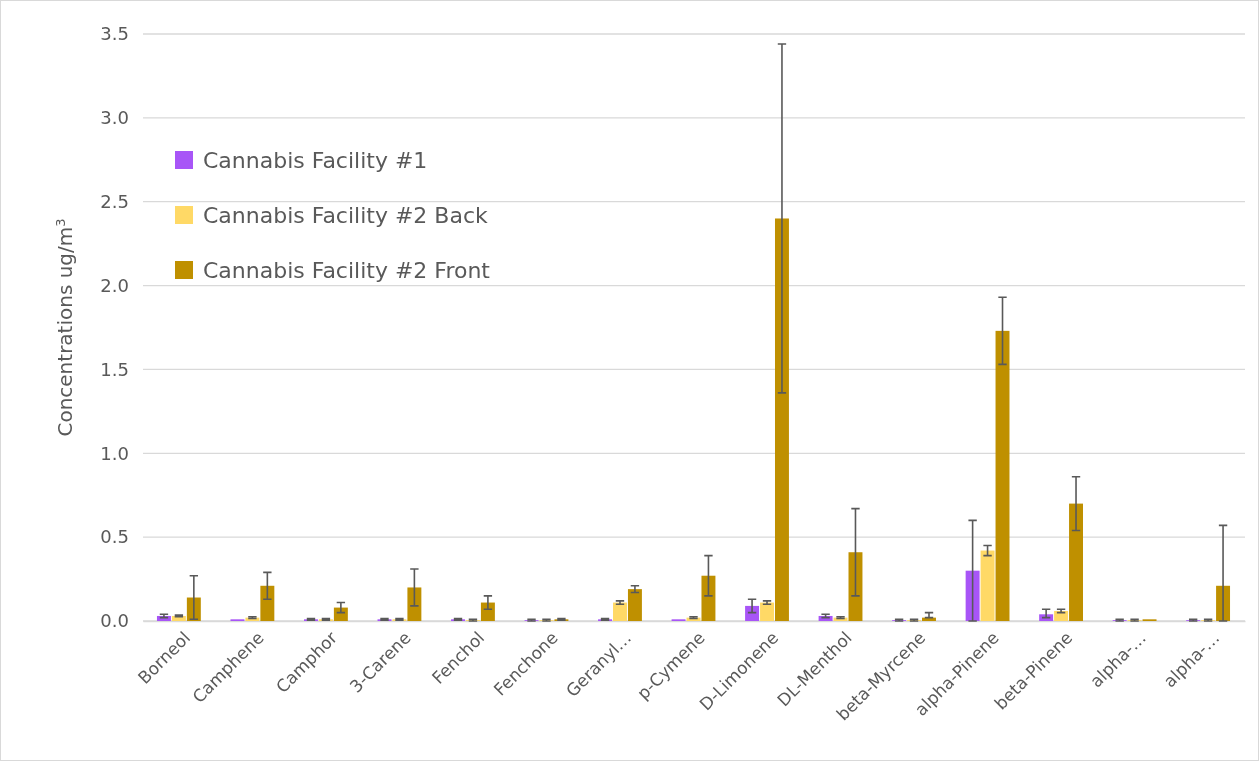 Image resolution: width=1260 pixels, height=761 pixels. What do you see at coordinates (315, 160) in the screenshot?
I see `legend-label: Cannabis Facility #1` at bounding box center [315, 160].